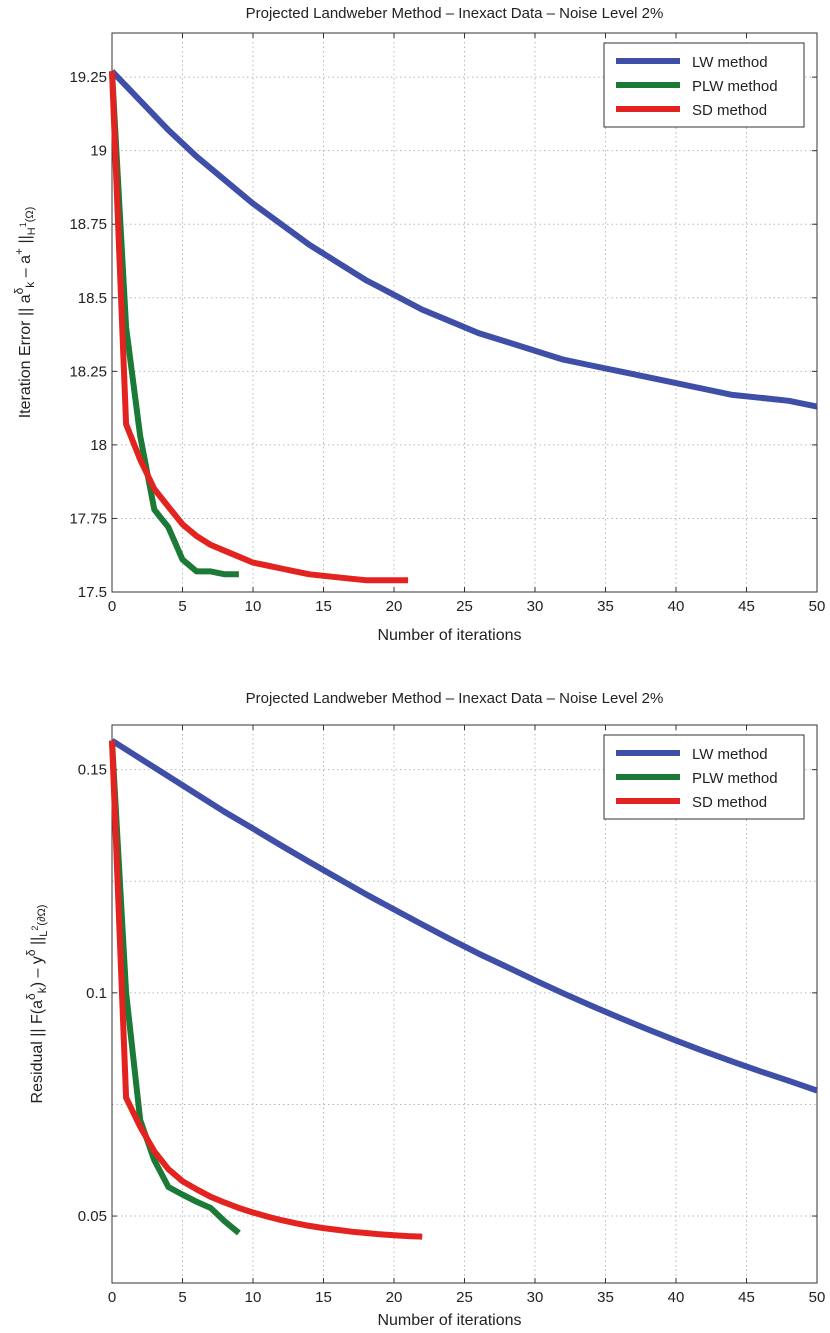 The height and width of the screenshot is (1333, 830). I want to click on y-tick-label: 19.25, so click(88, 77).